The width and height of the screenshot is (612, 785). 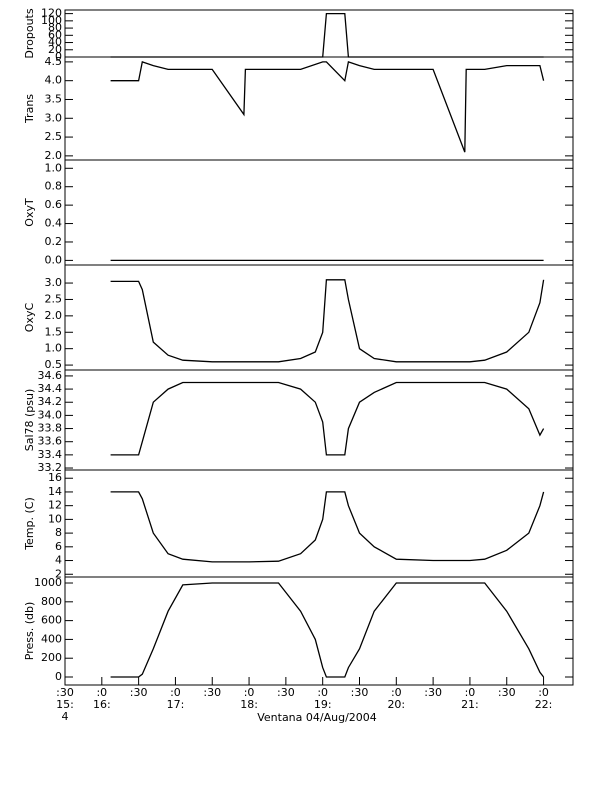 I want to click on y-tick-label: 0.5, so click(x=54, y=364).